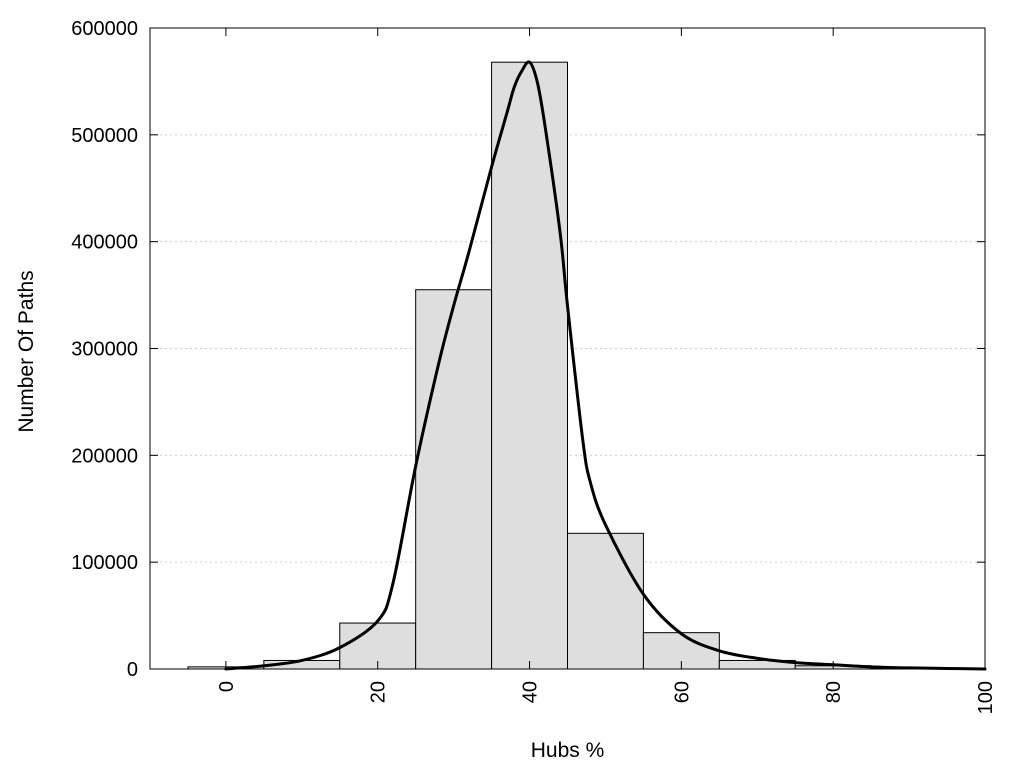  I want to click on x-tick-label: 80, so click(834, 692).